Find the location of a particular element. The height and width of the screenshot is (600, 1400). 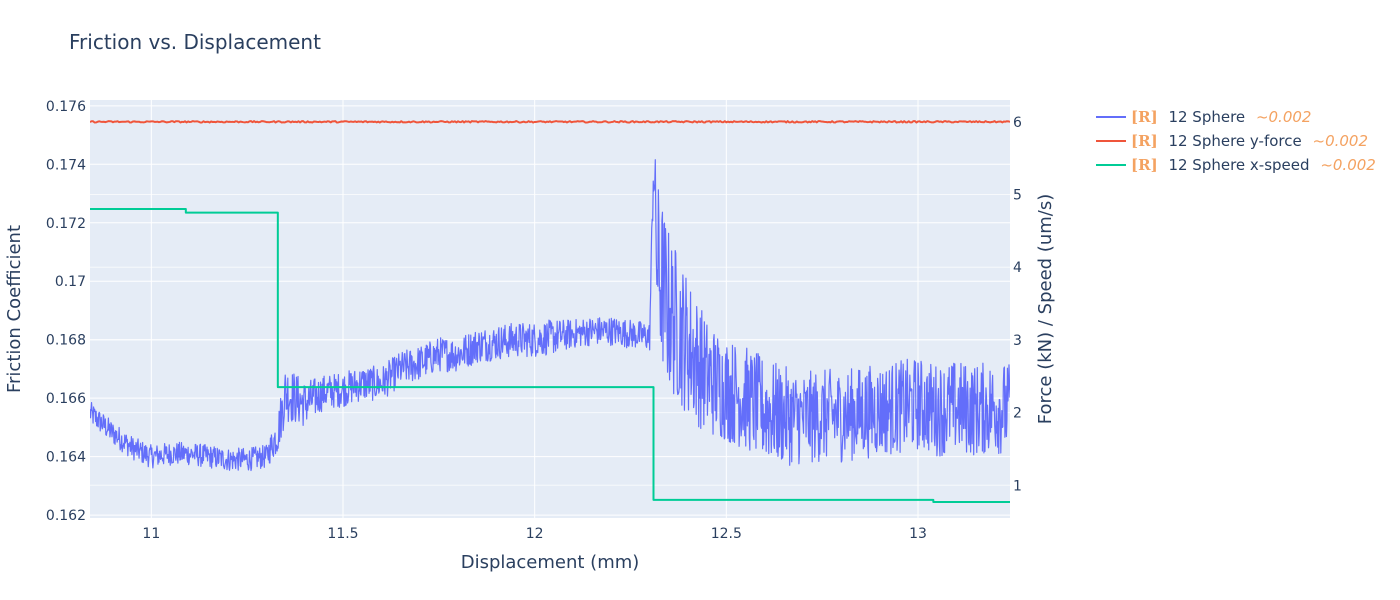

y-tick-label: 0.164 is located at coordinates (66, 458).